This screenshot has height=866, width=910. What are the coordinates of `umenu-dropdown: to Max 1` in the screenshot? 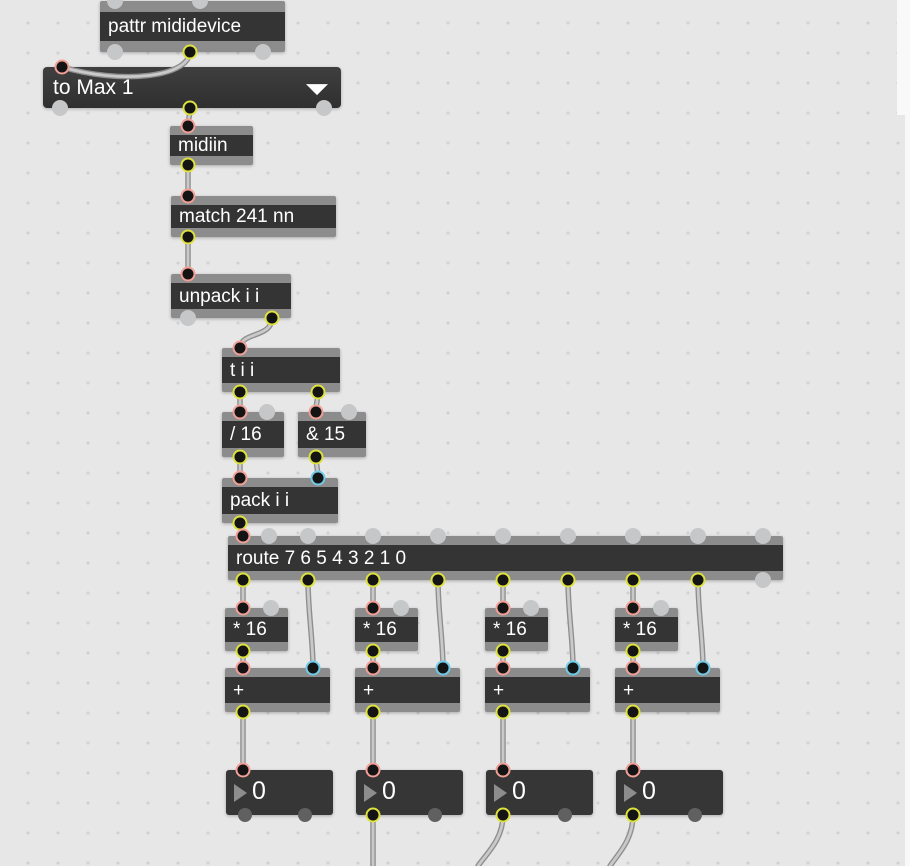 It's located at (192, 87).